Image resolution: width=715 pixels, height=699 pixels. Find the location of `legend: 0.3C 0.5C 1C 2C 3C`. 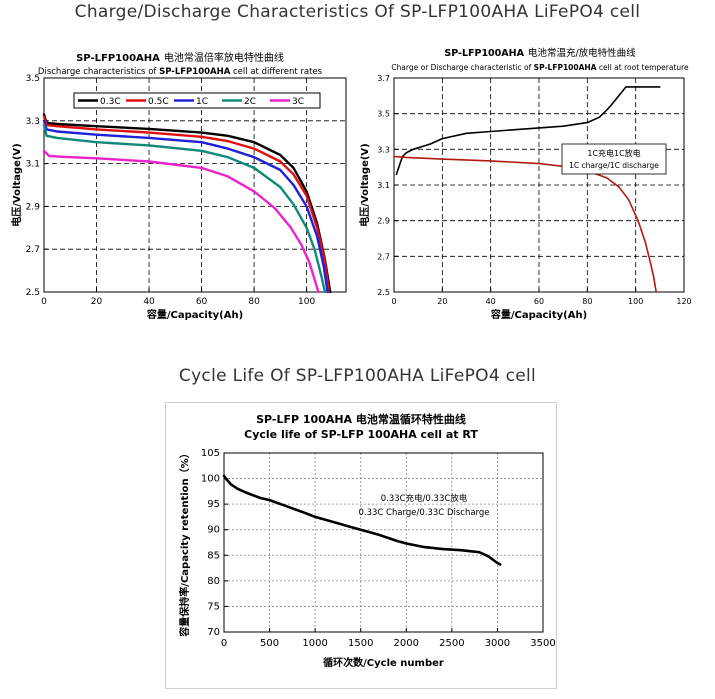

legend: 0.3C 0.5C 1C 2C 3C is located at coordinates (197, 100).